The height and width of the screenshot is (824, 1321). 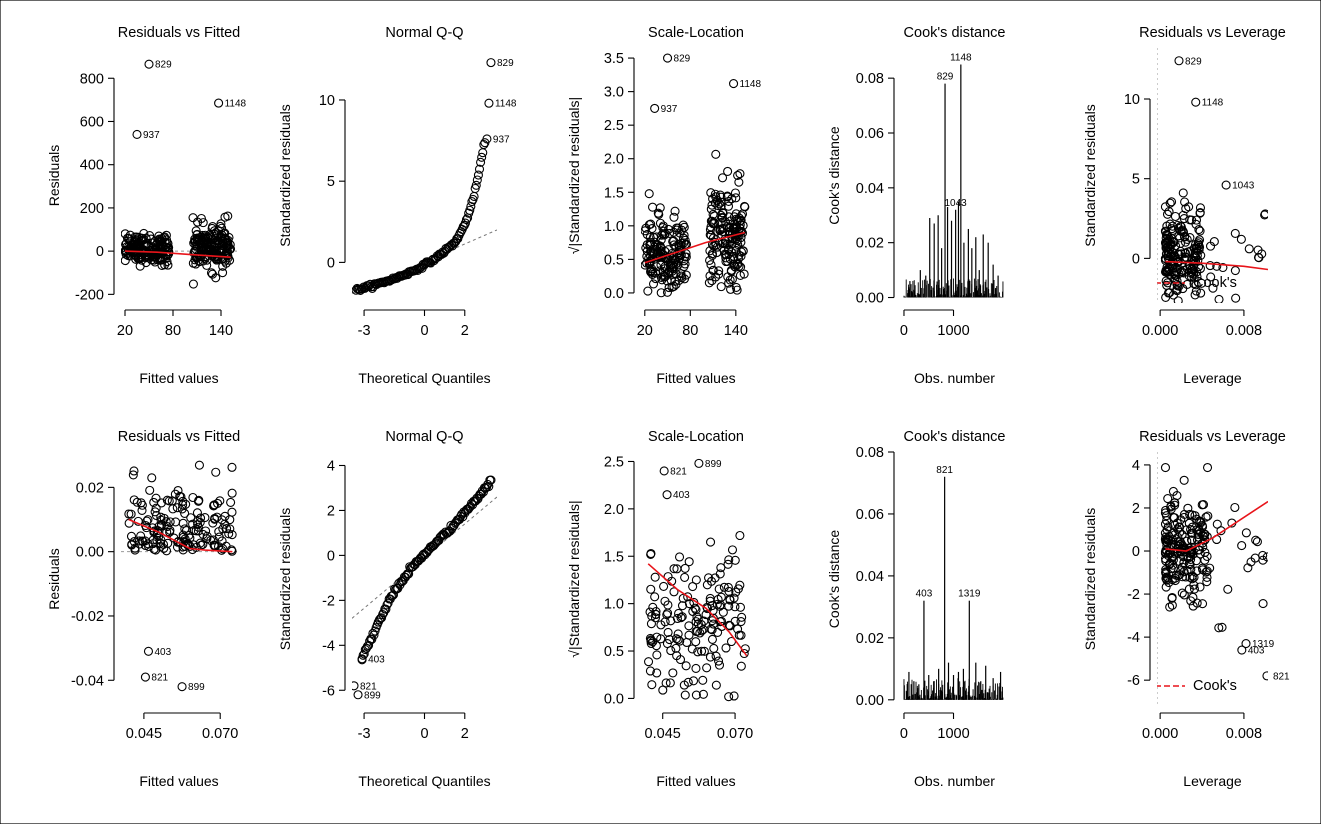 I want to click on outlier-label: 821, so click(x=368, y=686).